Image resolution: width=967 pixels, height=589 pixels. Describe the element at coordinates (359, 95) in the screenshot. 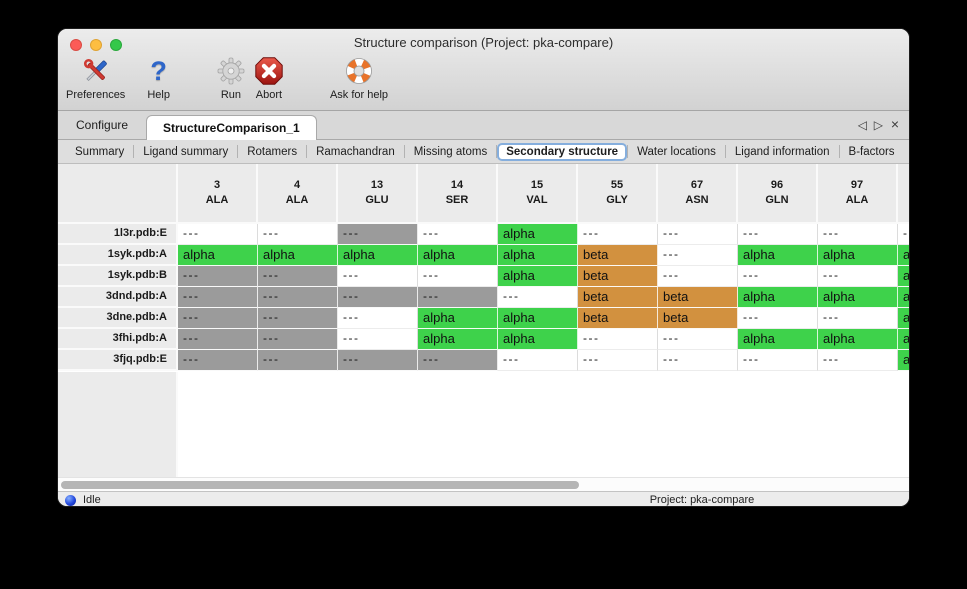

I see `ask-for-help-label: Ask for help` at that location.